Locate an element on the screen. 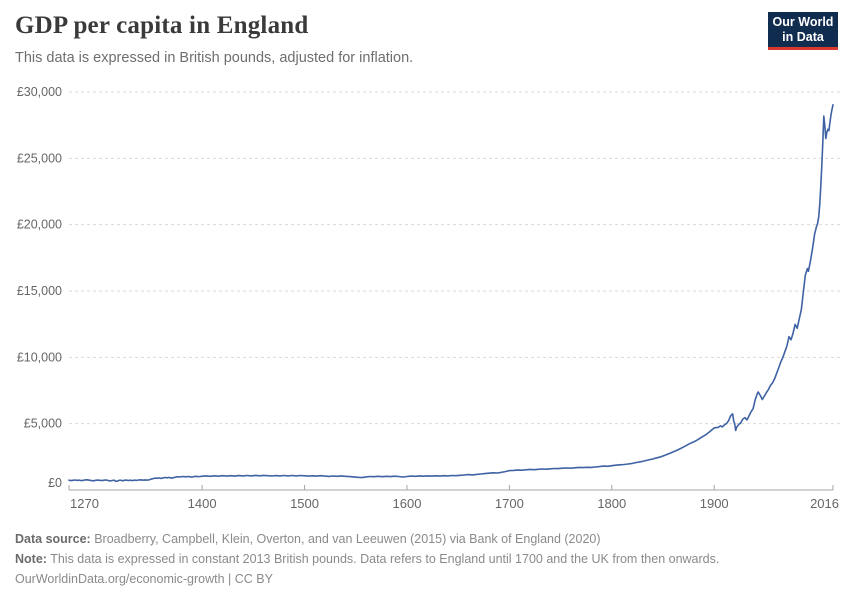 Image resolution: width=850 pixels, height=600 pixels. y-axis-tick-label: £30,000 is located at coordinates (39, 92).